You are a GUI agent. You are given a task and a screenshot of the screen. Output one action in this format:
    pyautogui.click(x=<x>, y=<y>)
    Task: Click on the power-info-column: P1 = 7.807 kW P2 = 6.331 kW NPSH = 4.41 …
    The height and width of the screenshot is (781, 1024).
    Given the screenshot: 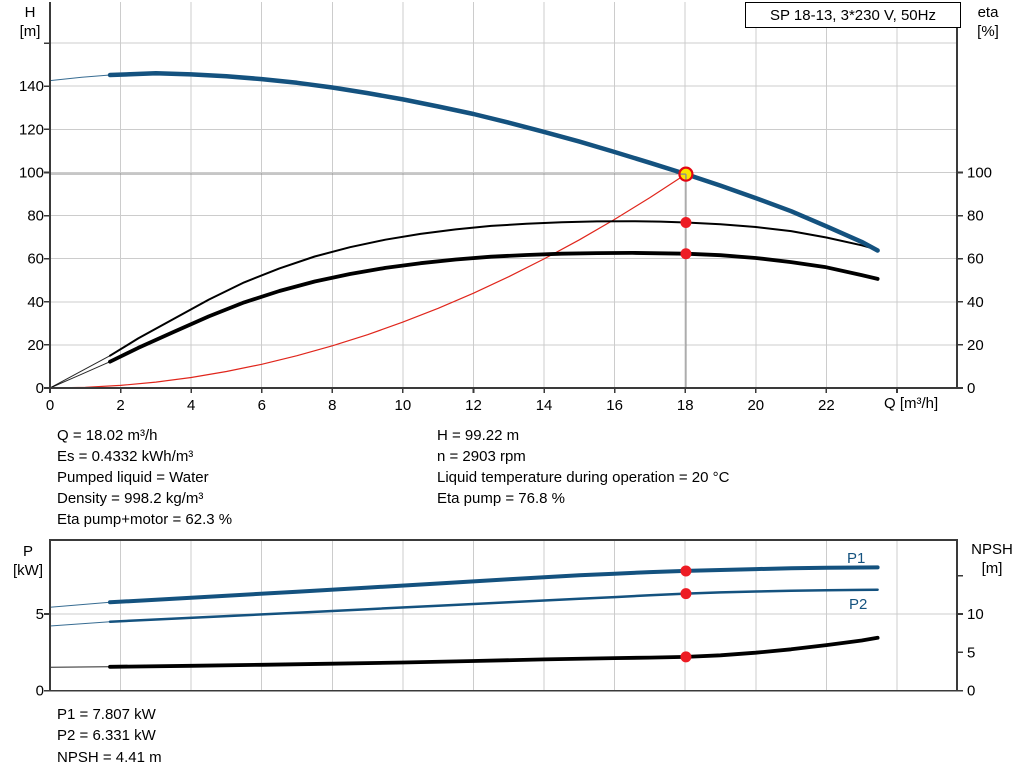 What is the action you would take?
    pyautogui.click(x=109, y=736)
    